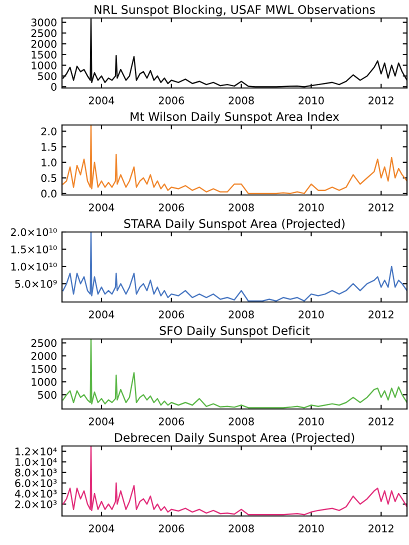 This screenshot has width=409, height=545. I want to click on y-tick-label: 2.0×10³, so click(36, 504).